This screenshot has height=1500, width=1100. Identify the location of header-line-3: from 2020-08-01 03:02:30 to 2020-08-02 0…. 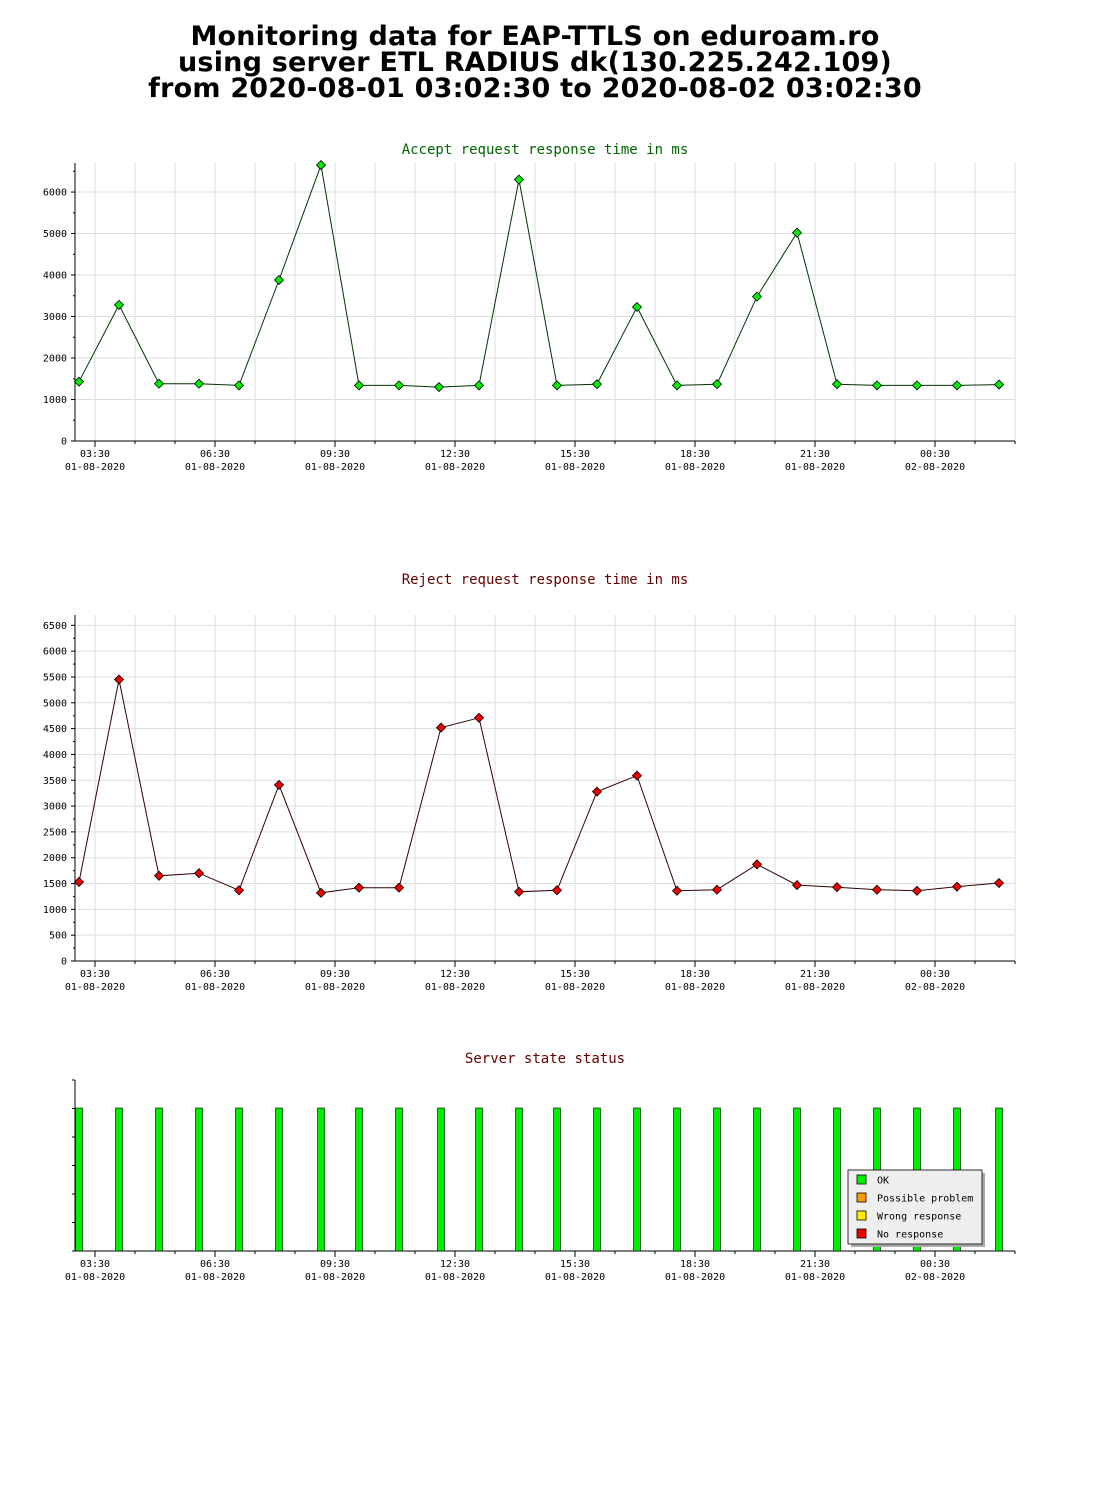
(535, 88).